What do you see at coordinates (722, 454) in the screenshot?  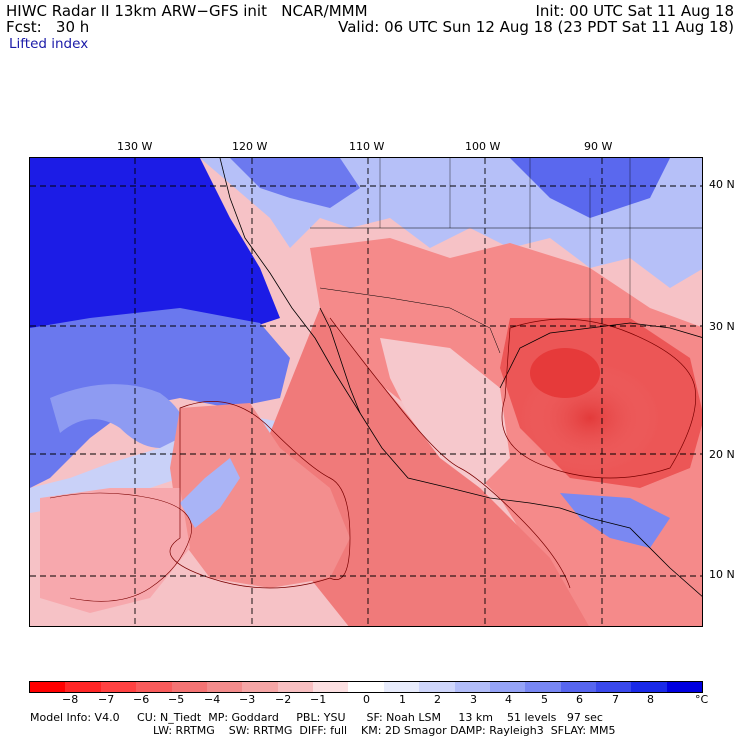 I see `lat-label: 20 N` at bounding box center [722, 454].